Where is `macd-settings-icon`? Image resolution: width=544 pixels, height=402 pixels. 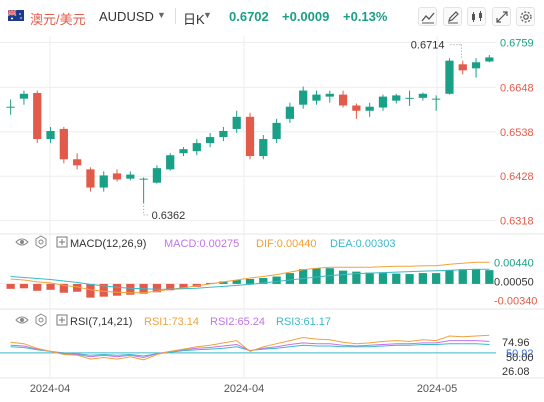 macd-settings-icon is located at coordinates (41, 242).